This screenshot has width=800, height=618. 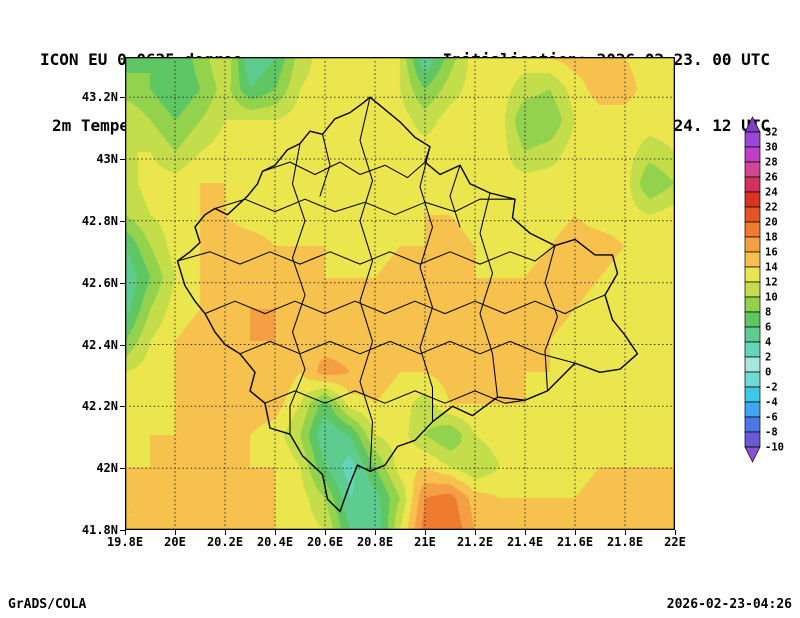 I want to click on colorbar-label: -2, so click(x=771, y=388).